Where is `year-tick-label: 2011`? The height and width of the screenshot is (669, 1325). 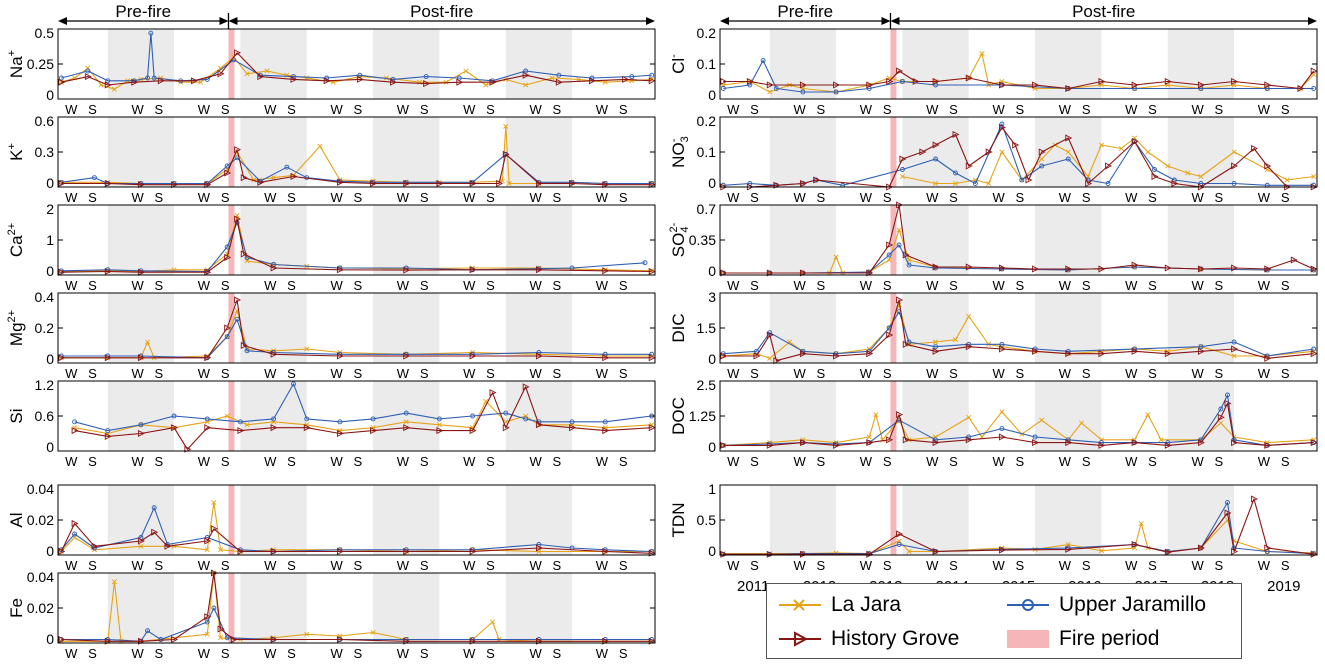
year-tick-label: 2011 is located at coordinates (91, 667).